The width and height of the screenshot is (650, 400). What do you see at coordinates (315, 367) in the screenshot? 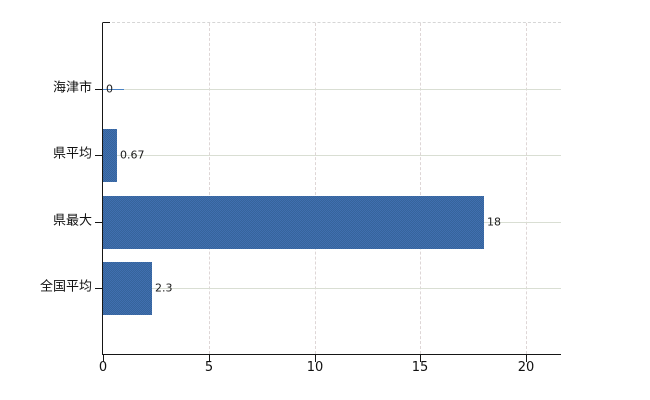
I see `x-axis-tick-label: 10` at bounding box center [315, 367].